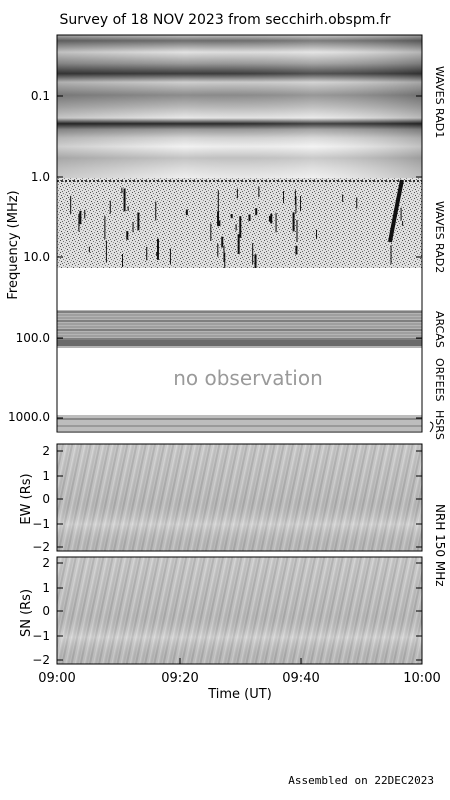  Describe the element at coordinates (300, 678) in the screenshot. I see `xtick-0940: 09:40` at that location.